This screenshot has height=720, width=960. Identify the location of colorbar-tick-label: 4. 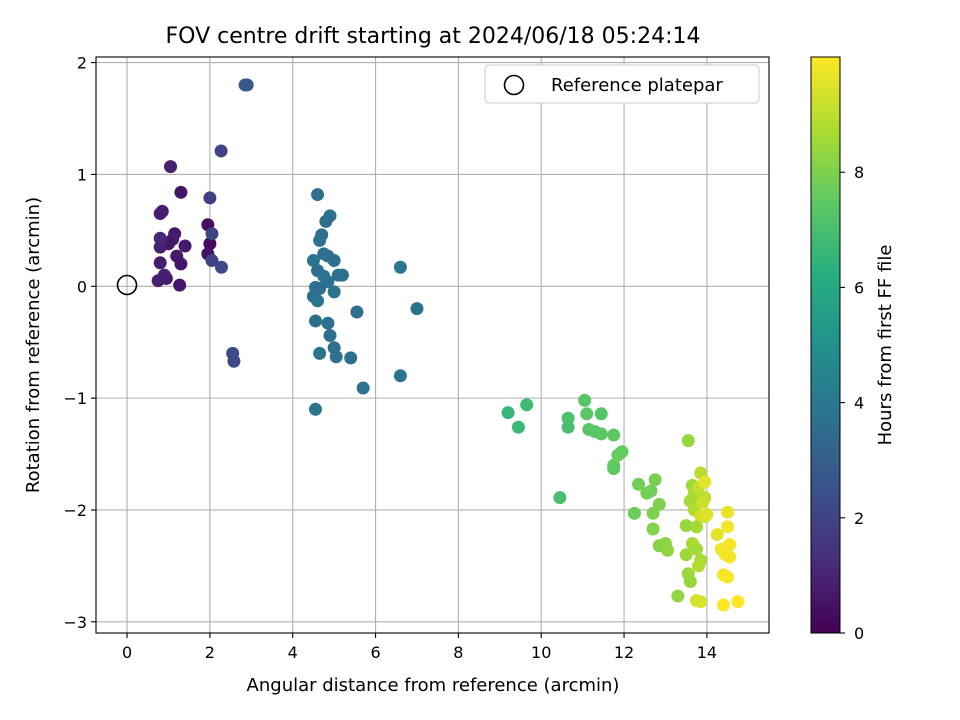
(859, 403).